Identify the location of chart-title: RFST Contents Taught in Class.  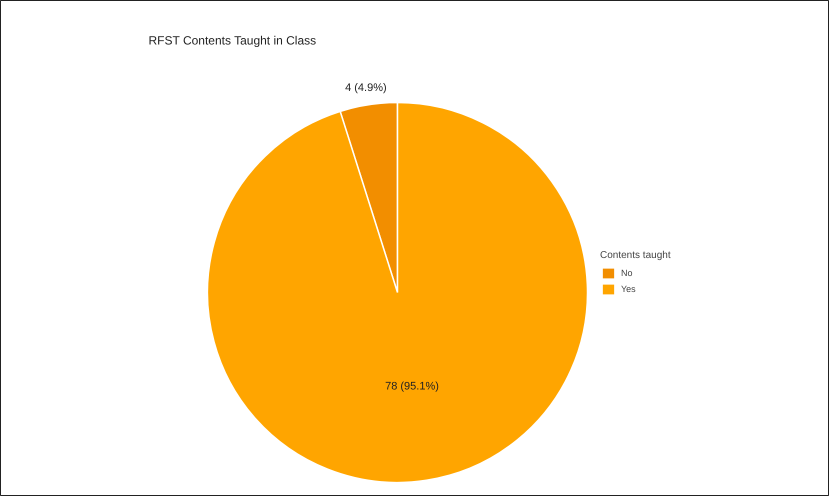
(232, 41).